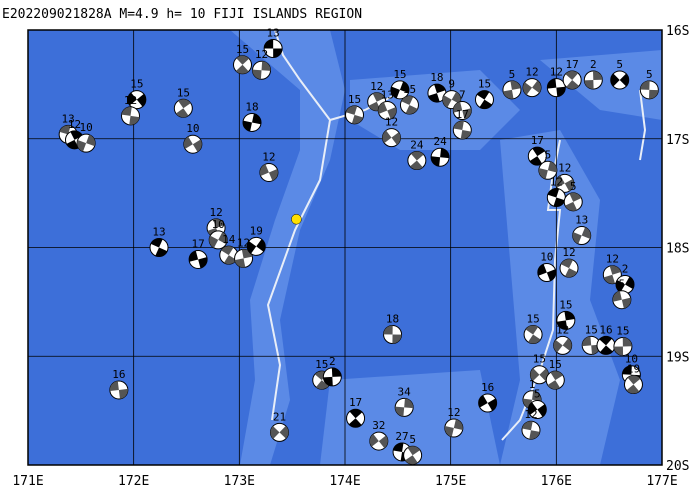  What do you see at coordinates (677, 140) in the screenshot?
I see `lat-label: 17S` at bounding box center [677, 140].